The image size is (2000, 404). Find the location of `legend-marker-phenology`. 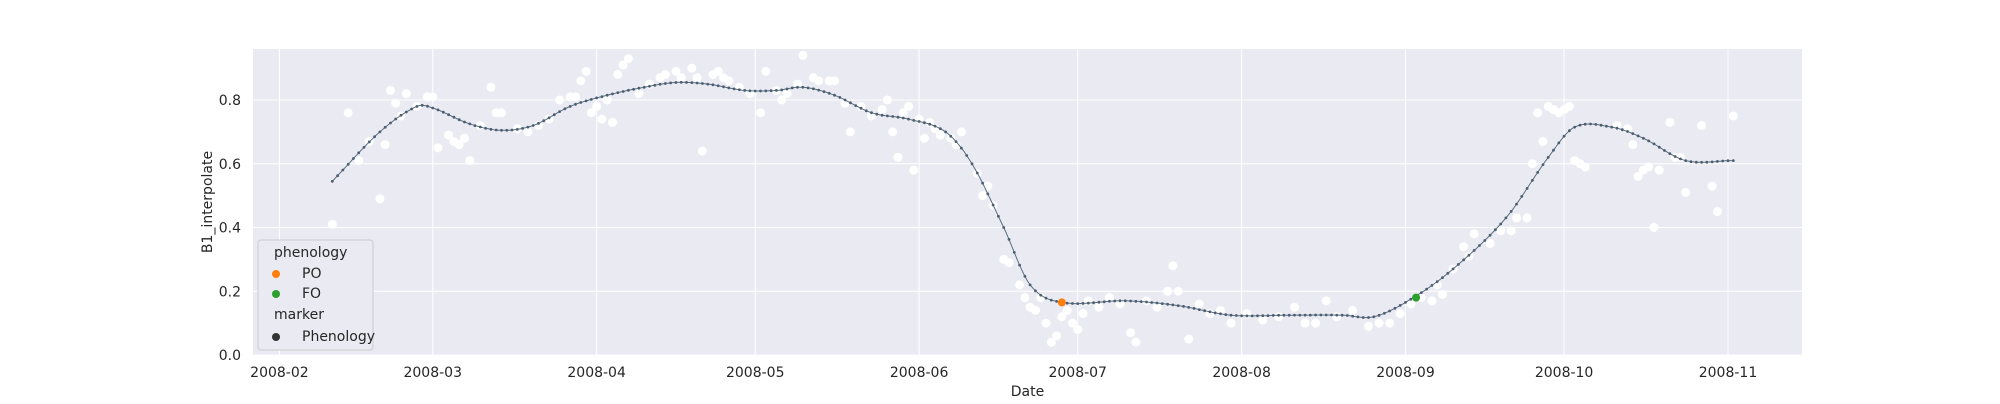

legend-marker-phenology is located at coordinates (276, 337).